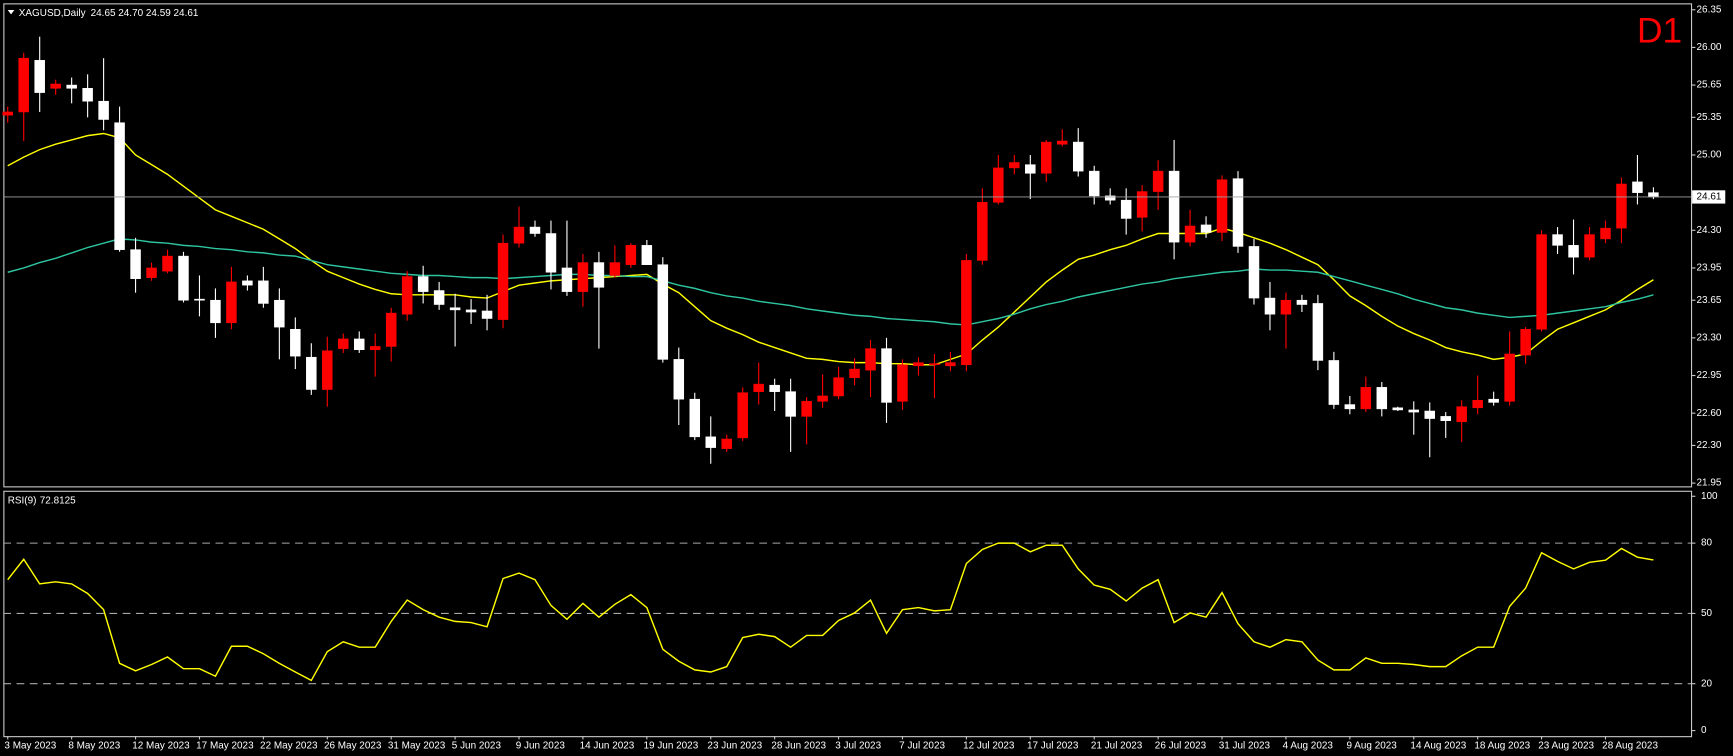  What do you see at coordinates (671, 746) in the screenshot?
I see `x-tick-label: 19 Jun 2023` at bounding box center [671, 746].